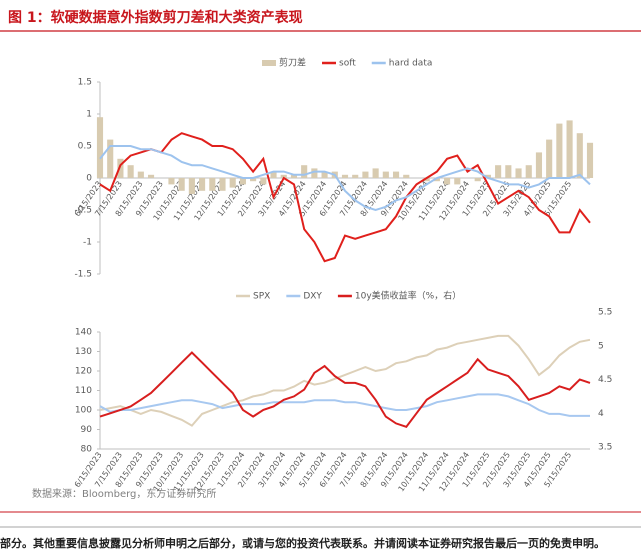 The height and width of the screenshot is (551, 641). What do you see at coordinates (292, 63) in the screenshot?
I see `legend-label: 剪刀差` at bounding box center [292, 63].